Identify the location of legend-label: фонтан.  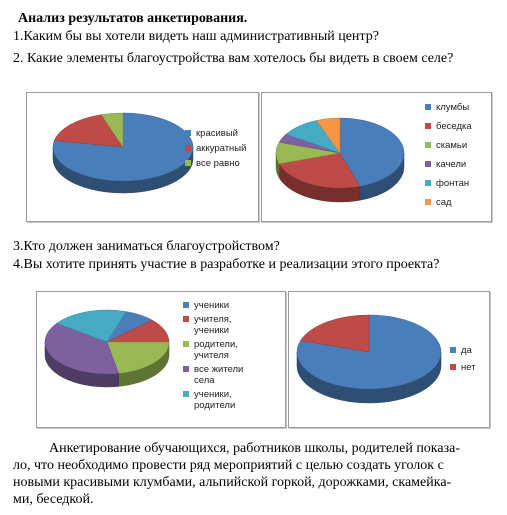
(453, 183).